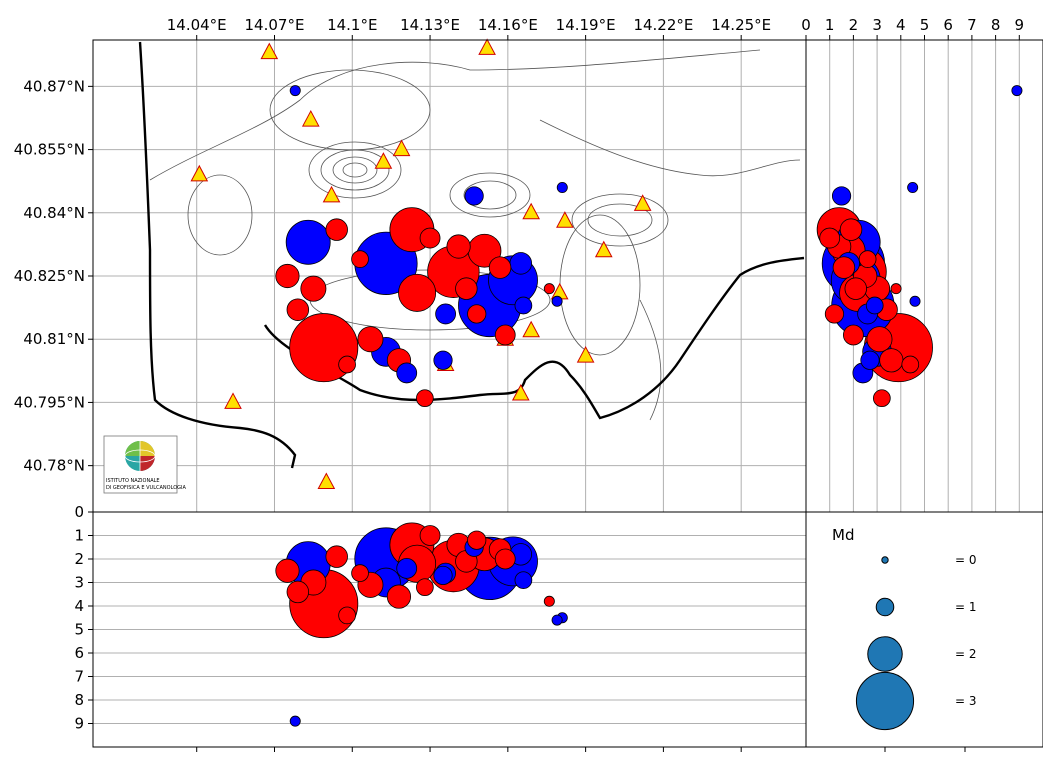  What do you see at coordinates (469, 749) in the screenshot?
I see `bottom-x-tick-marks` at bounding box center [469, 749].